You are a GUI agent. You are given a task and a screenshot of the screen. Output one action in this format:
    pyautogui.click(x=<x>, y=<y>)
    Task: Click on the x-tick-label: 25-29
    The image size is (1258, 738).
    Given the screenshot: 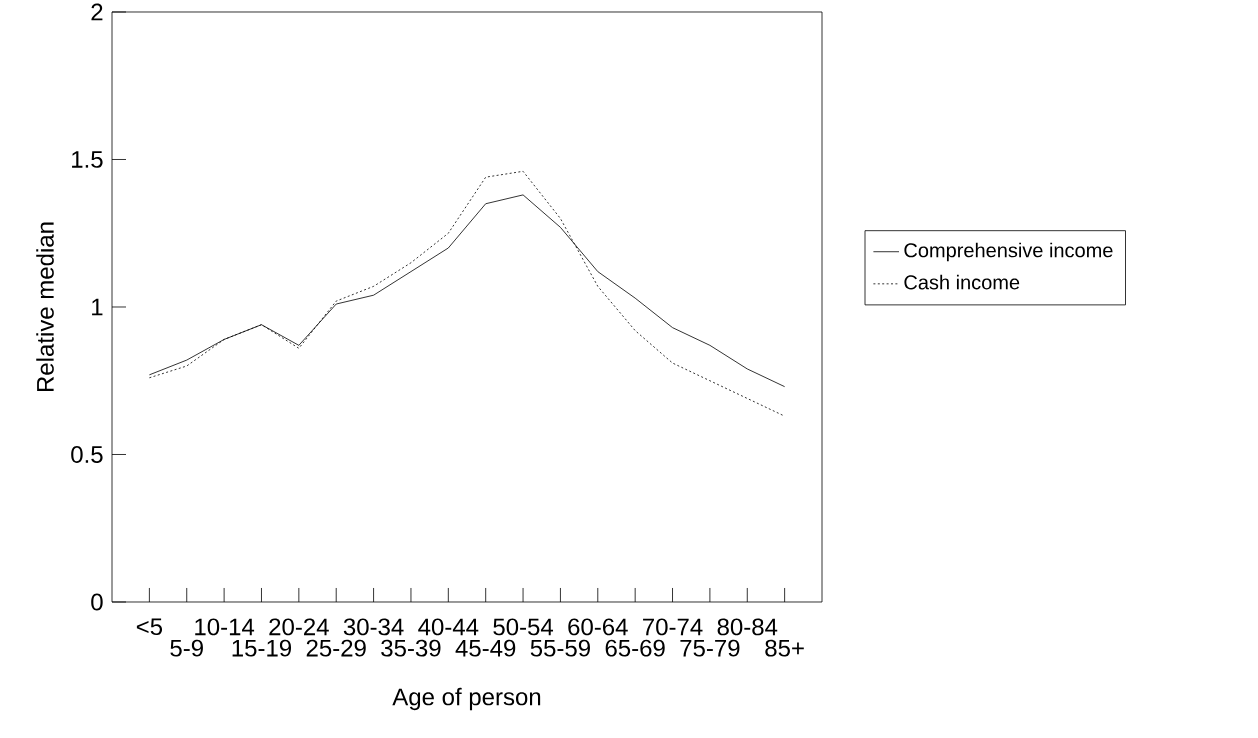 What is the action you would take?
    pyautogui.click(x=336, y=648)
    